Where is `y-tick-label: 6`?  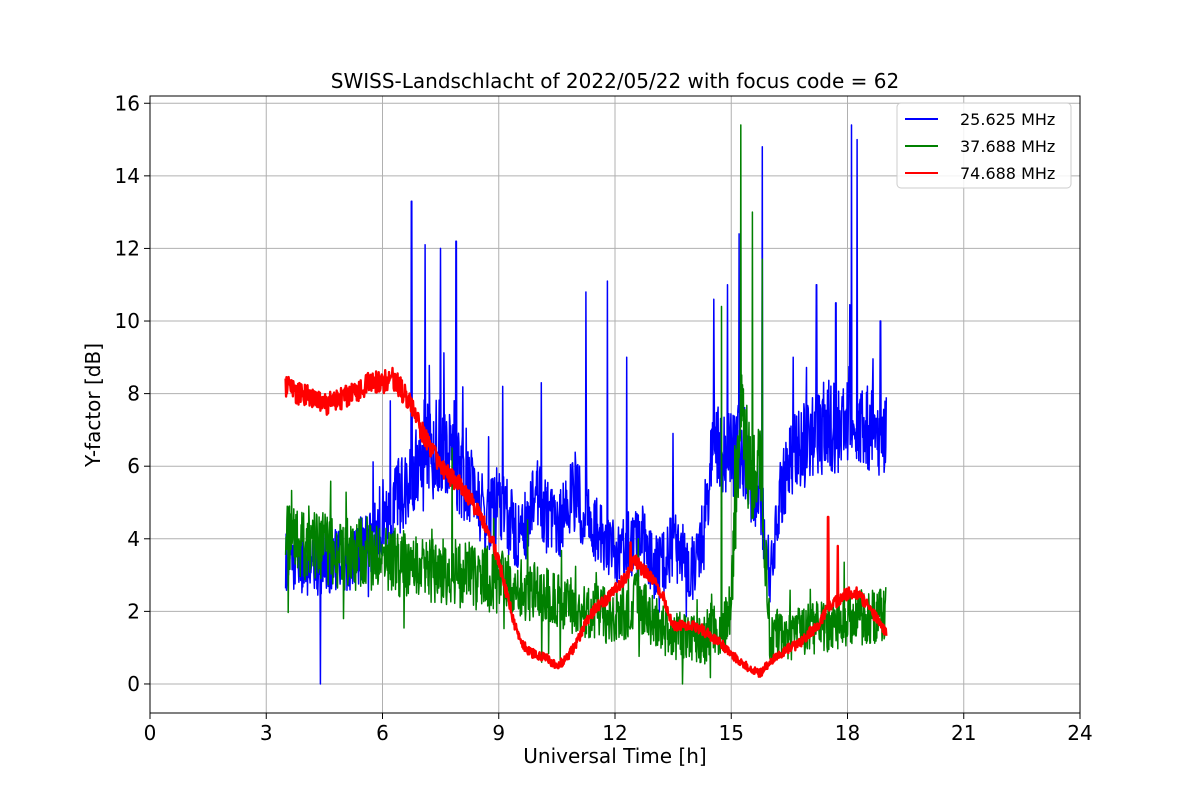 y-tick-label: 6 is located at coordinates (133, 466).